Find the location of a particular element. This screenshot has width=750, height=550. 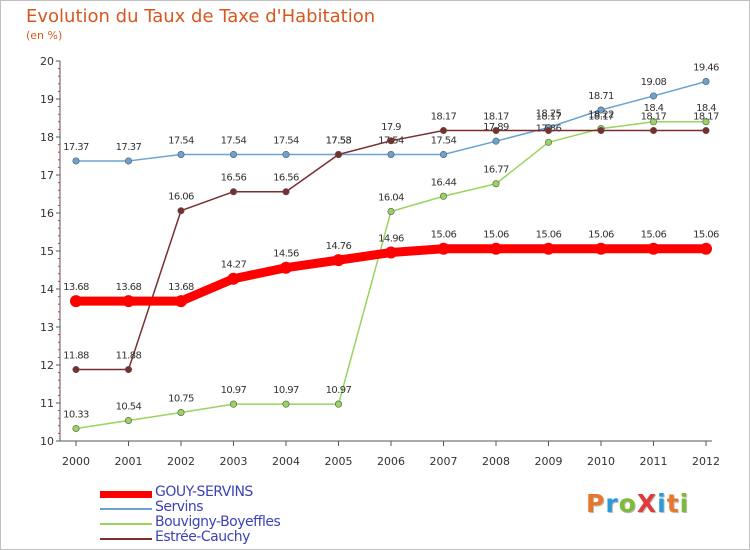

logo-letter: r is located at coordinates (612, 503).